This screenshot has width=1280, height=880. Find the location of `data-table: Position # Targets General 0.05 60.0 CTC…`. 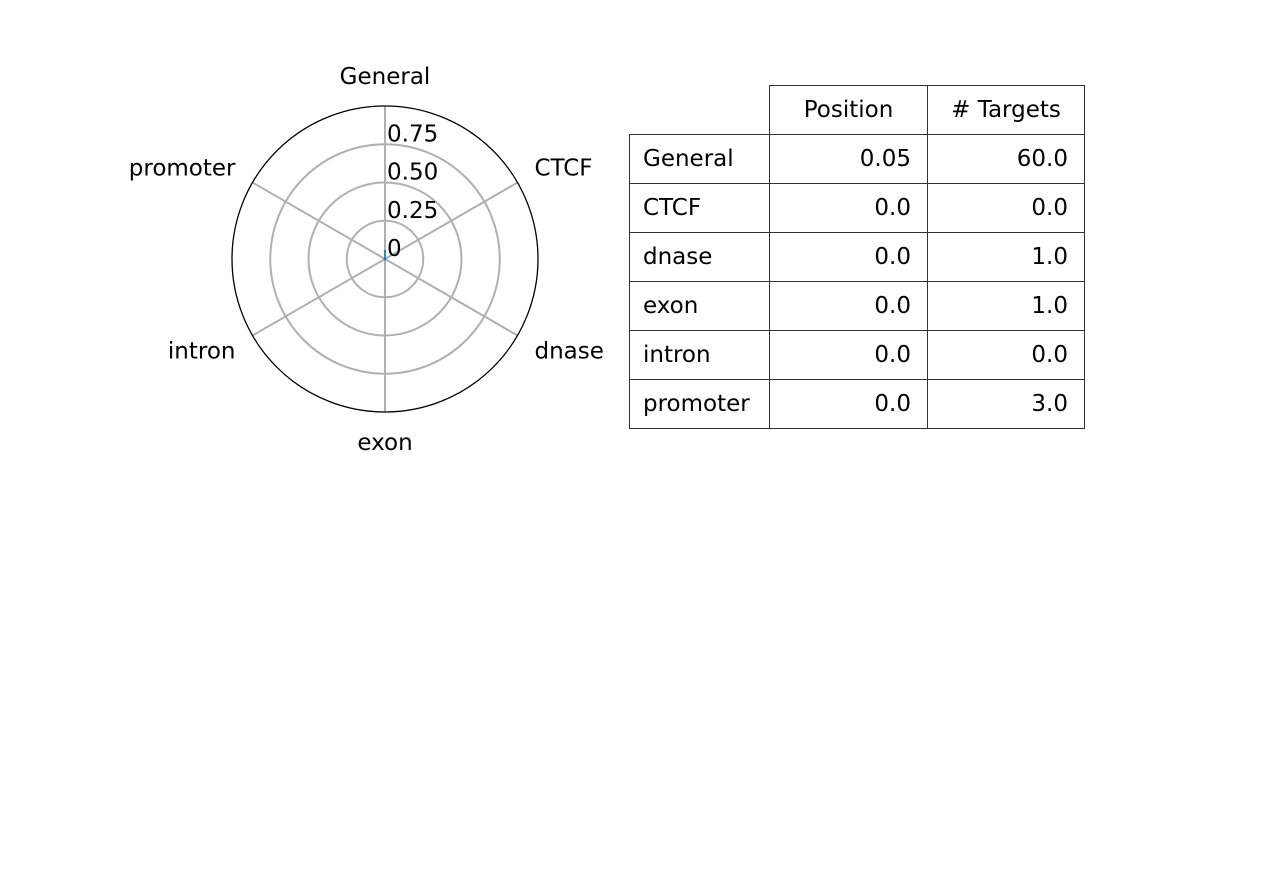

data-table: Position # Targets General 0.05 60.0 CTC… is located at coordinates (857, 257).